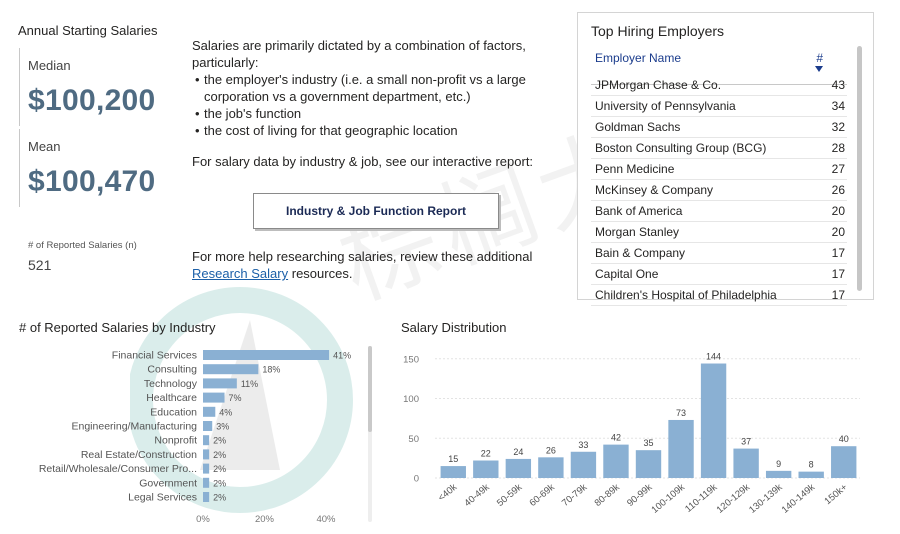  What do you see at coordinates (271, 370) in the screenshot?
I see `industry-bar-label: 18%` at bounding box center [271, 370].